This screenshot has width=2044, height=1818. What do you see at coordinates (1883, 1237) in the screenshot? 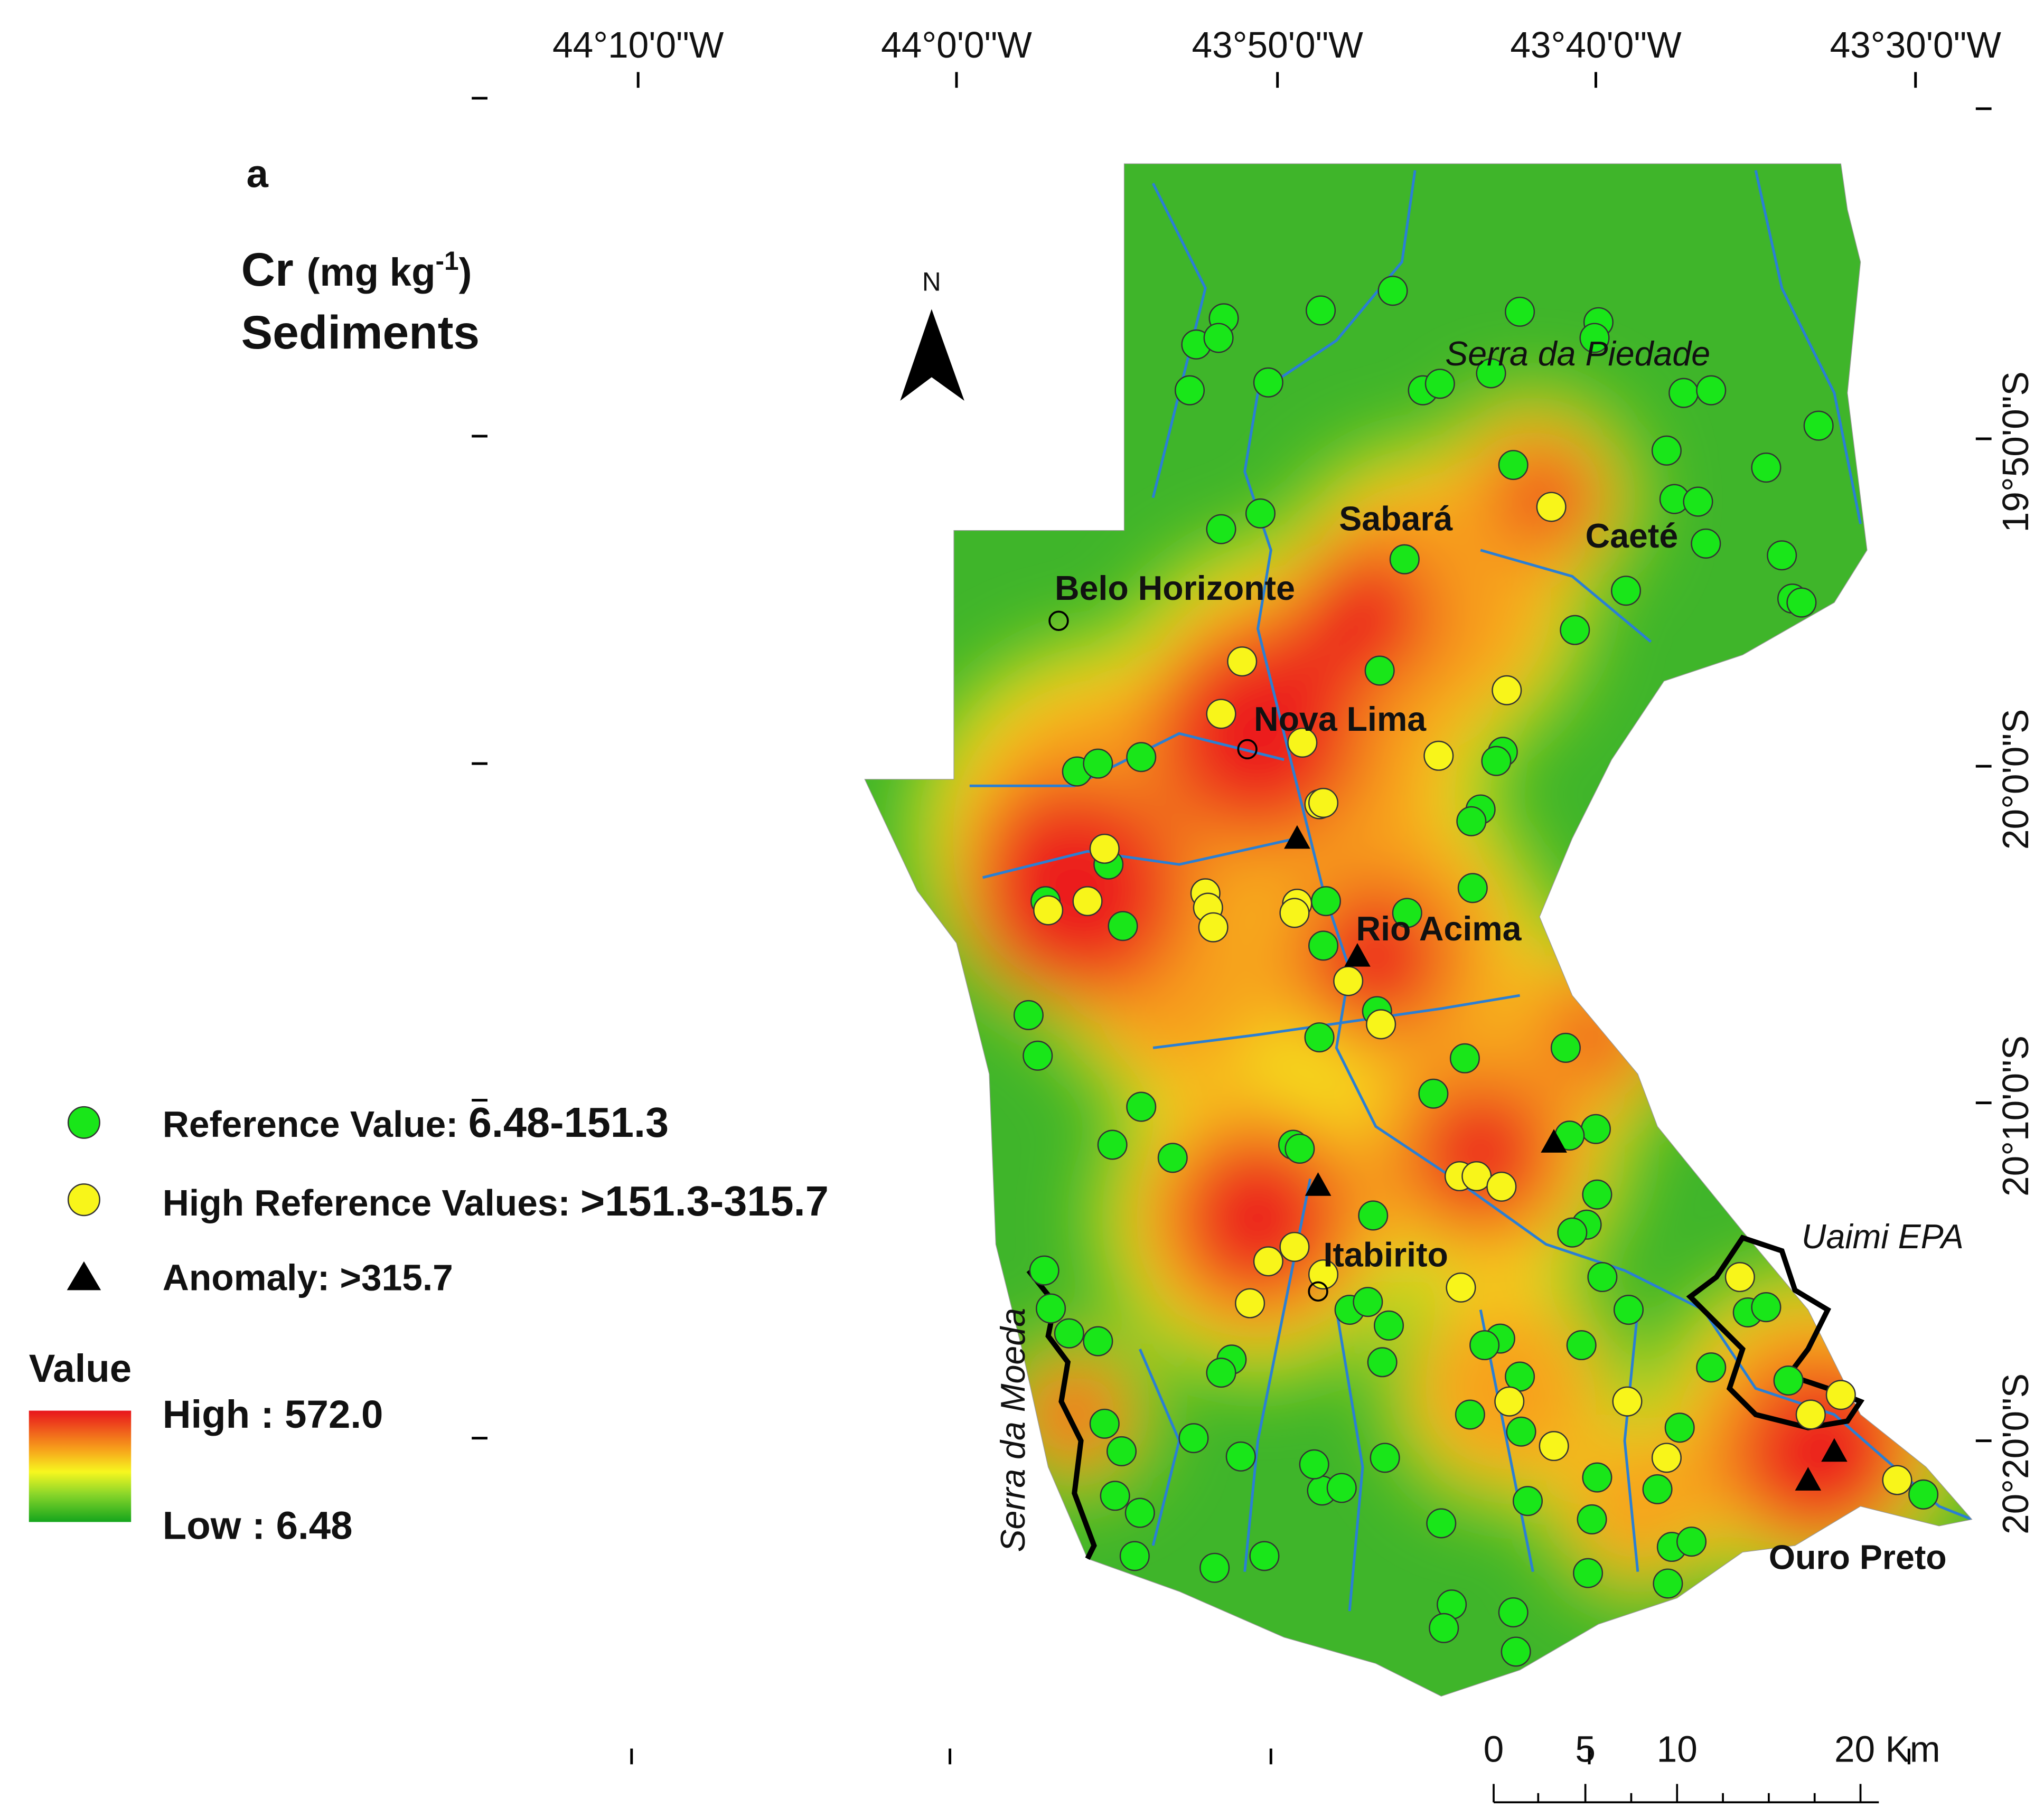
I see `feature-label: Uaimi EPA` at bounding box center [1883, 1237].